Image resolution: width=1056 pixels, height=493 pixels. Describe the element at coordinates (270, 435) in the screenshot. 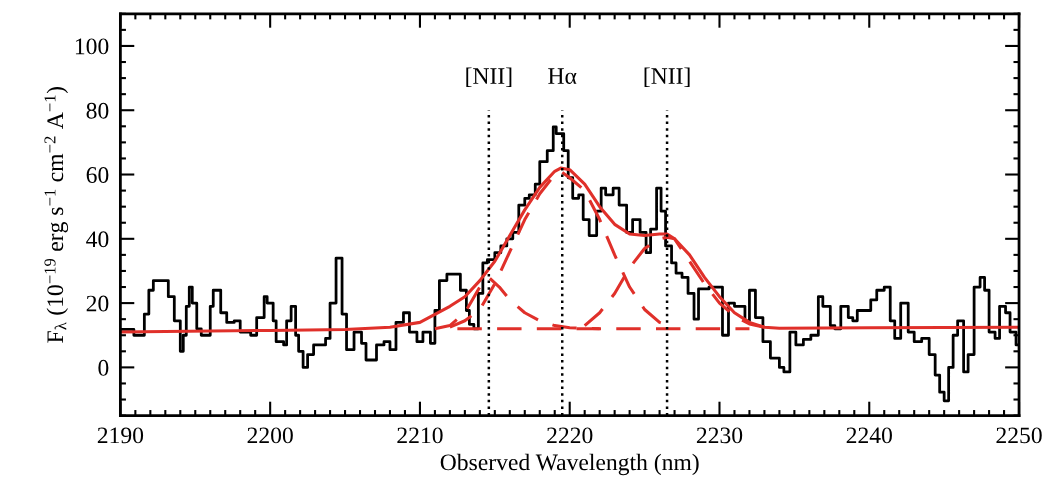

I see `x-tick-label: 2200` at that location.